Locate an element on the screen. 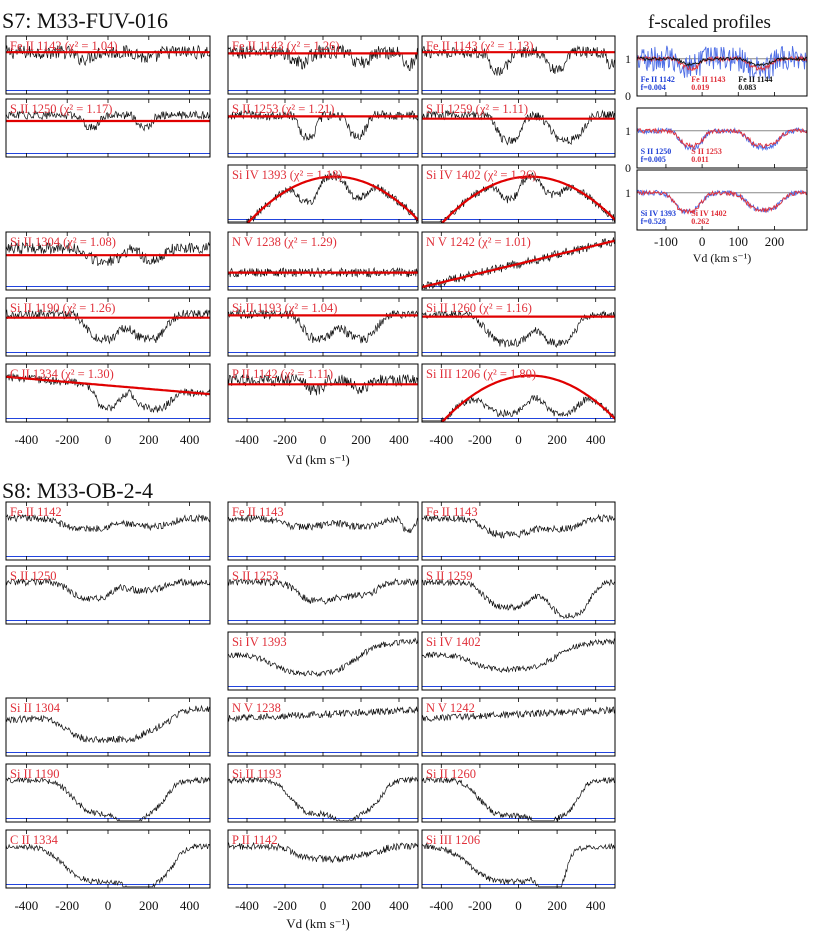  panel-label: Si II 1304 is located at coordinates (35, 708).